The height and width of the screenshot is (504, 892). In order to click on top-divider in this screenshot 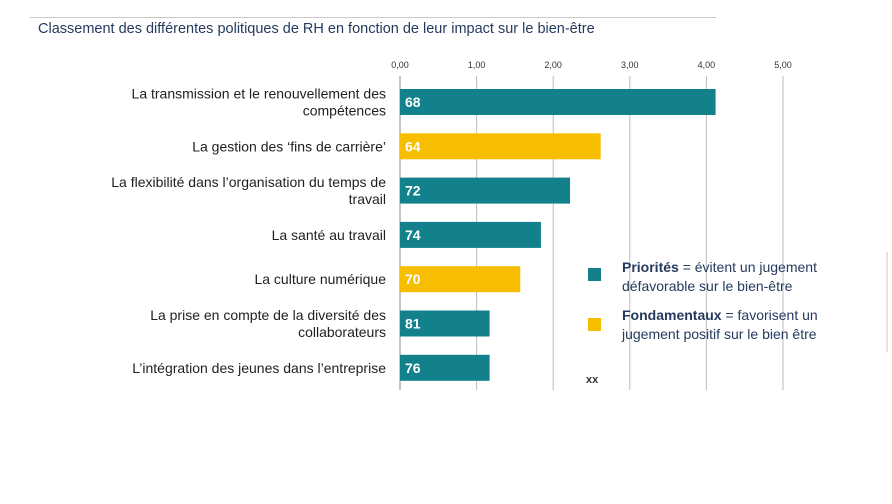, I will do `click(373, 17)`.